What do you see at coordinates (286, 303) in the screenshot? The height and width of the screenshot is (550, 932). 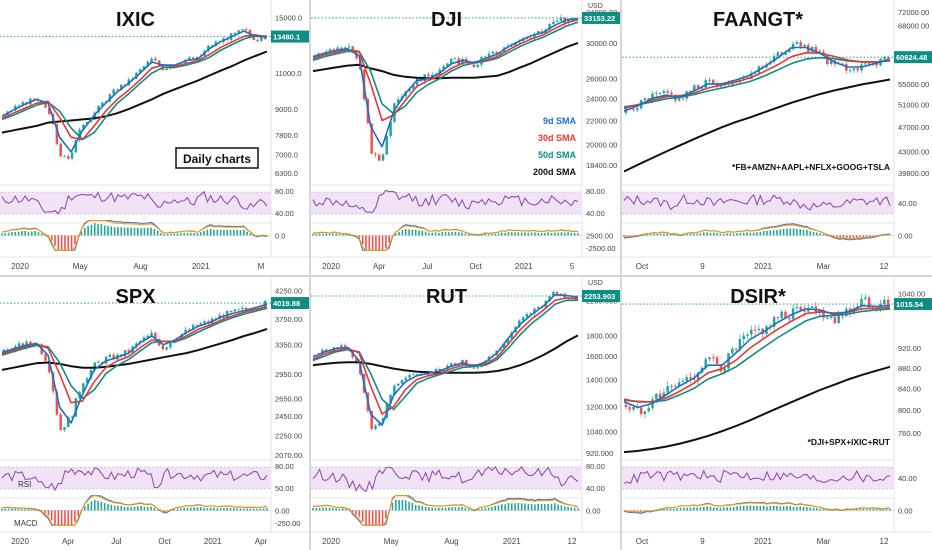 I see `last-price-label: 4019.88` at bounding box center [286, 303].